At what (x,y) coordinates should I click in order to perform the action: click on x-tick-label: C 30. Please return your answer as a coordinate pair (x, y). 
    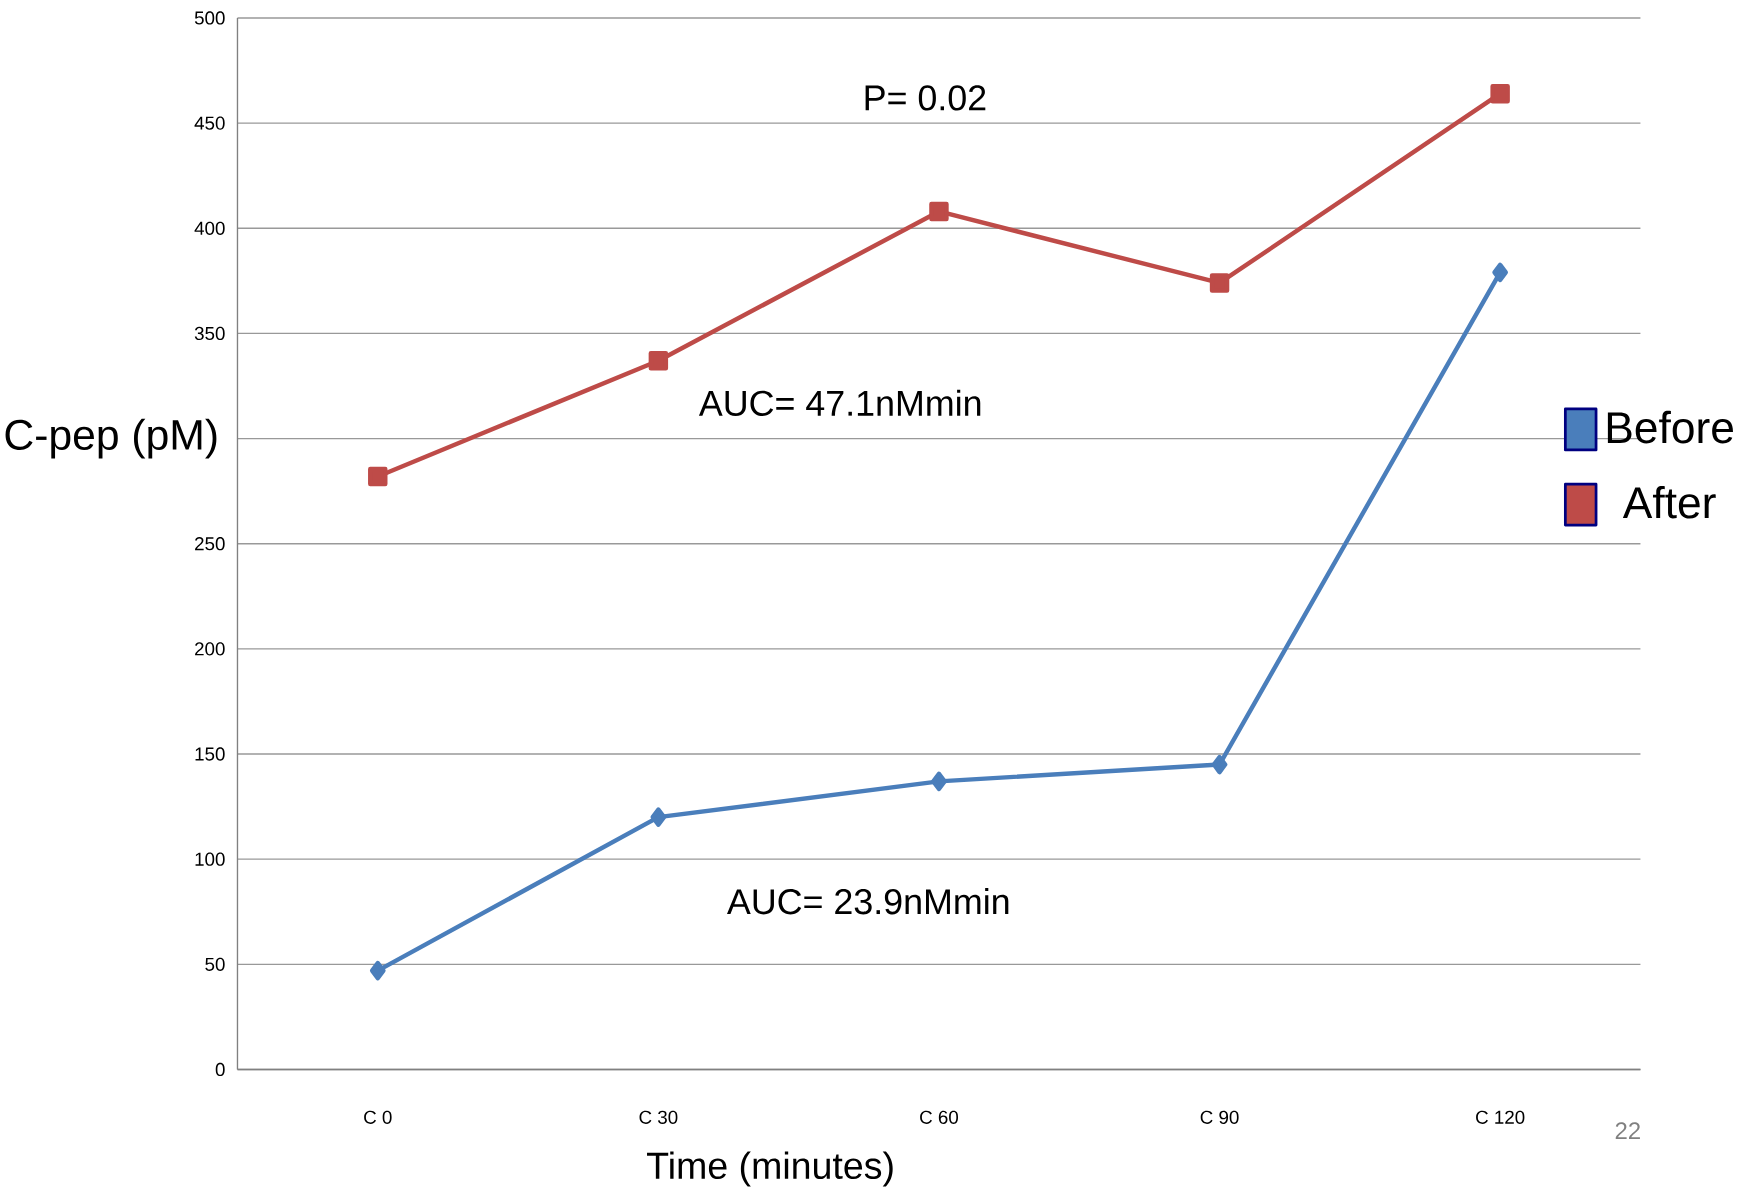
    Looking at the image, I should click on (658, 1117).